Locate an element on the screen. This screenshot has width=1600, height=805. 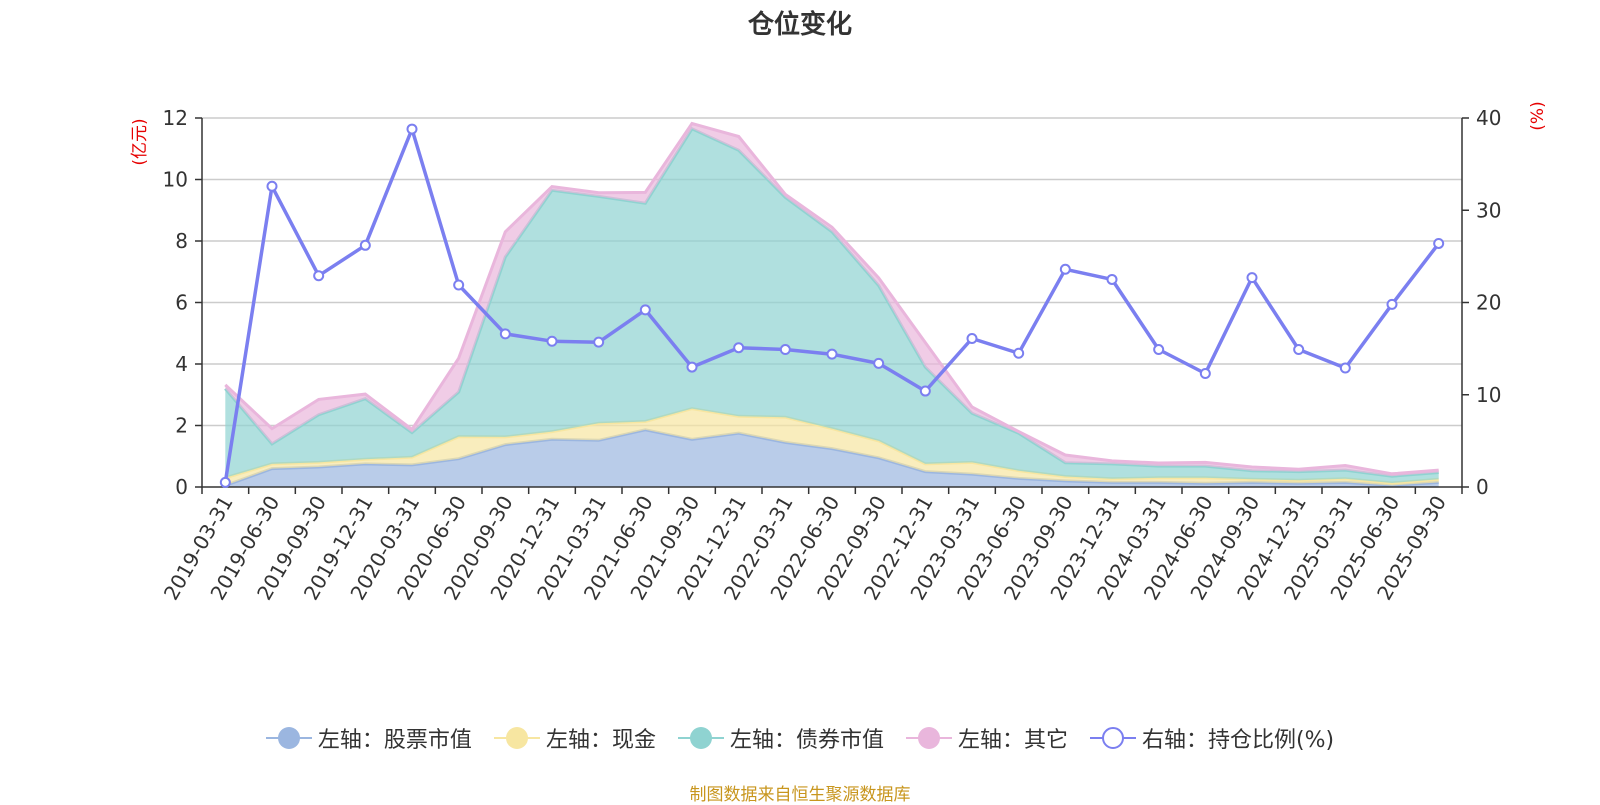
left-tick-label: 4 is located at coordinates (181, 364).